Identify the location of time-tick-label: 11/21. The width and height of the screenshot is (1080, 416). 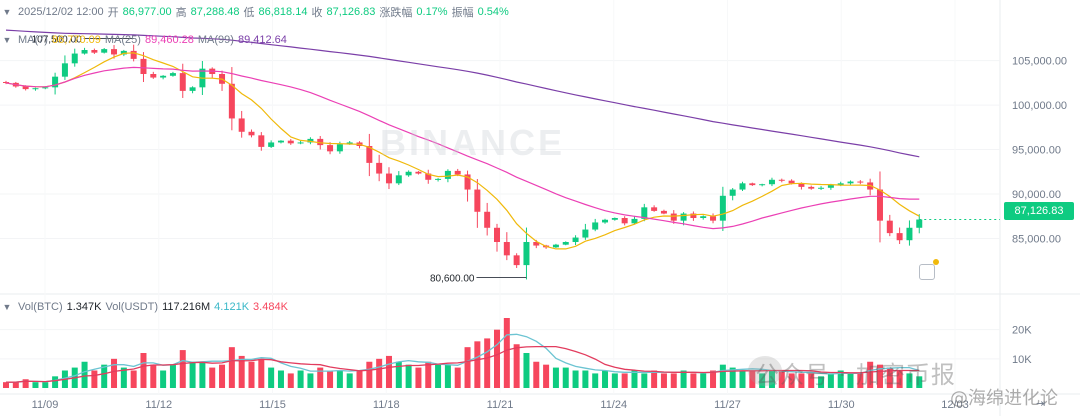
(500, 405).